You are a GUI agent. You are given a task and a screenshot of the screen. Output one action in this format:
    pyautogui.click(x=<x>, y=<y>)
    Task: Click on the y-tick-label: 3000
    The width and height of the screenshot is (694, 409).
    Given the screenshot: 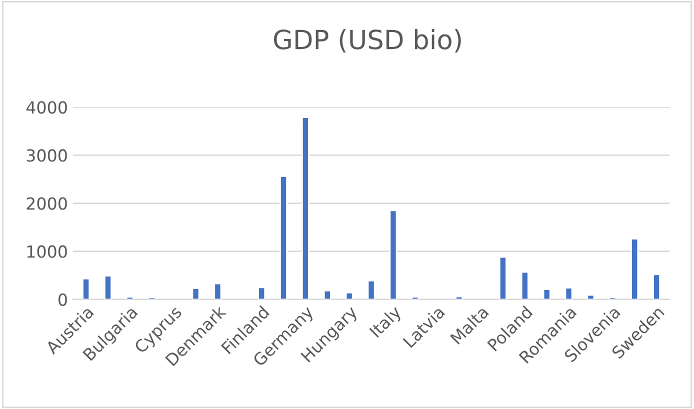 What is the action you would take?
    pyautogui.click(x=46, y=155)
    